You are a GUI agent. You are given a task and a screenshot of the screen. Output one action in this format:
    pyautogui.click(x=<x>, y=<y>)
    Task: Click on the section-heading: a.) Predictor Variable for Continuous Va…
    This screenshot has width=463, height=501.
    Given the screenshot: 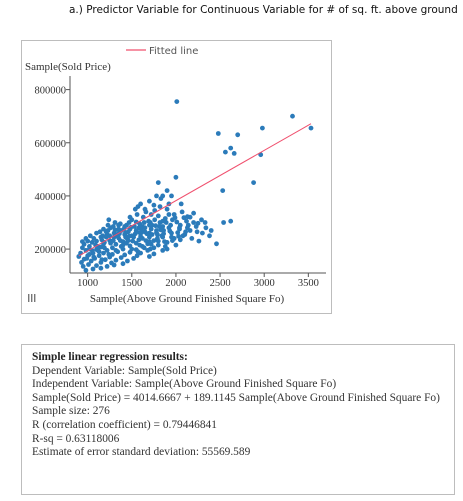 What is the action you would take?
    pyautogui.click(x=263, y=10)
    